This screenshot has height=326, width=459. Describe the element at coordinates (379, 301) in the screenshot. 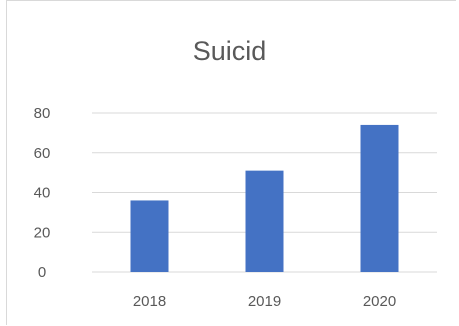

I see `x-tick-label: 2020` at that location.